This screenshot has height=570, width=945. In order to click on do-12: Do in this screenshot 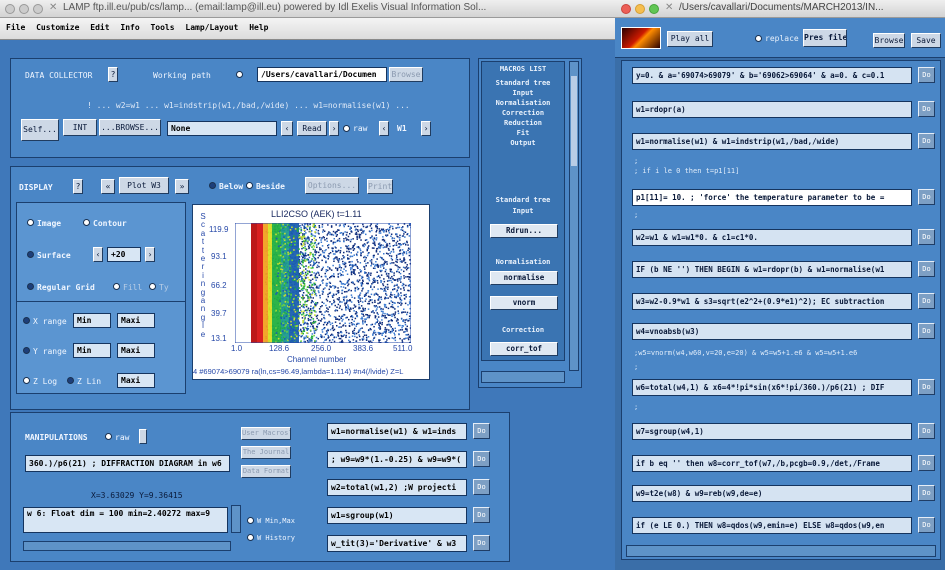, I will do `click(926, 525)`.